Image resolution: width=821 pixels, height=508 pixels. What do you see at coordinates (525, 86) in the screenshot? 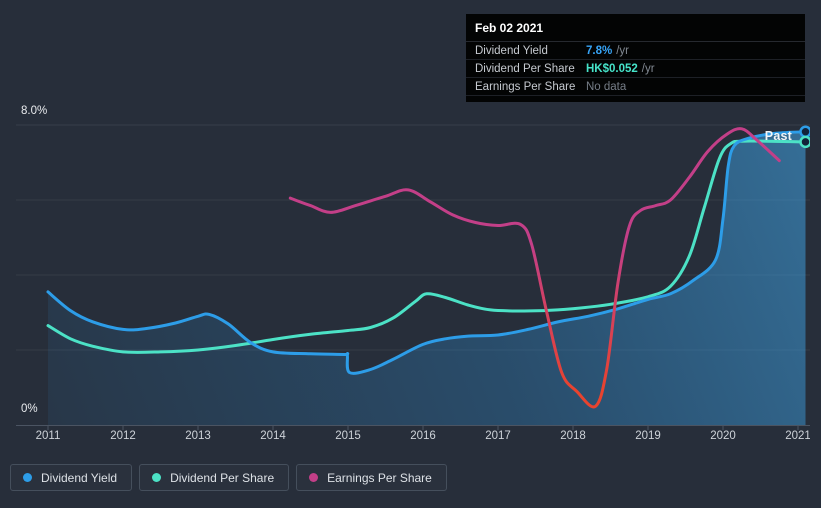
I see `tooltip-label: Earnings Per Share` at bounding box center [525, 86].